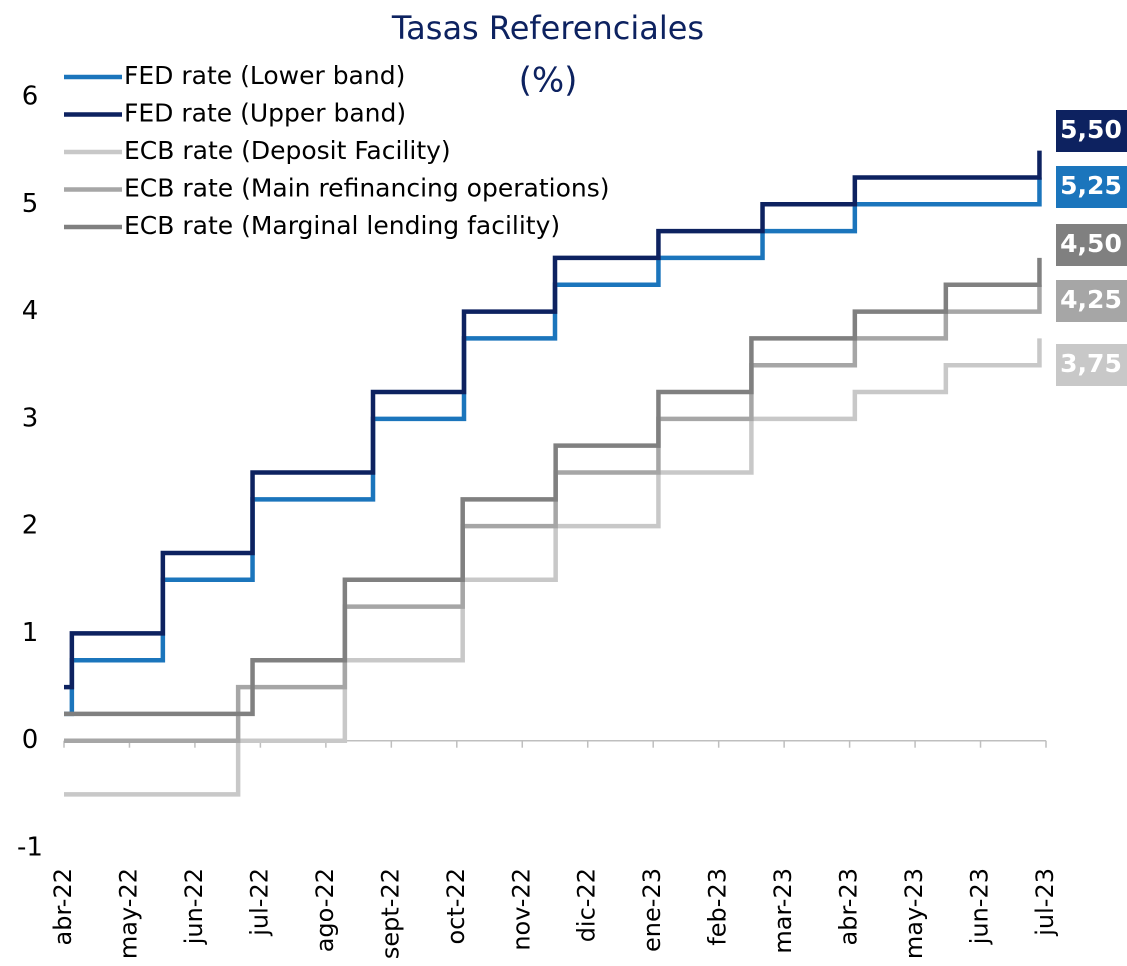 The width and height of the screenshot is (1127, 966). Describe the element at coordinates (390, 913) in the screenshot. I see `x-tick-label: sept-22` at that location.